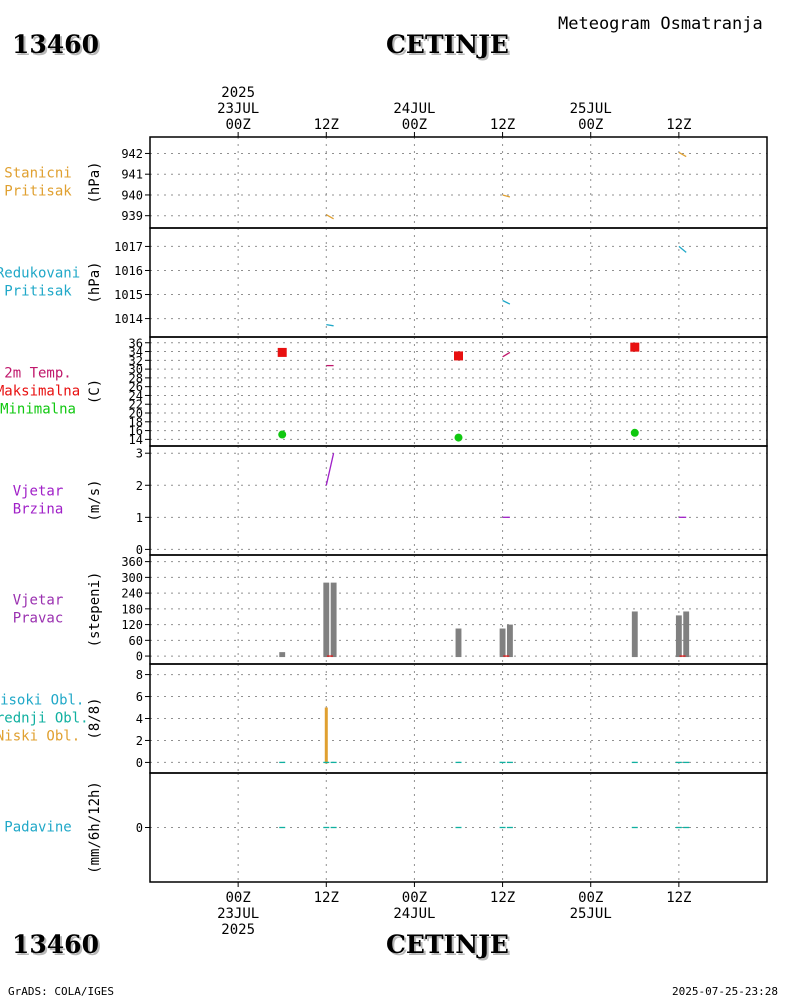 This screenshot has width=800, height=1000. Describe the element at coordinates (132, 578) in the screenshot. I see `y-tick-label: 300` at that location.